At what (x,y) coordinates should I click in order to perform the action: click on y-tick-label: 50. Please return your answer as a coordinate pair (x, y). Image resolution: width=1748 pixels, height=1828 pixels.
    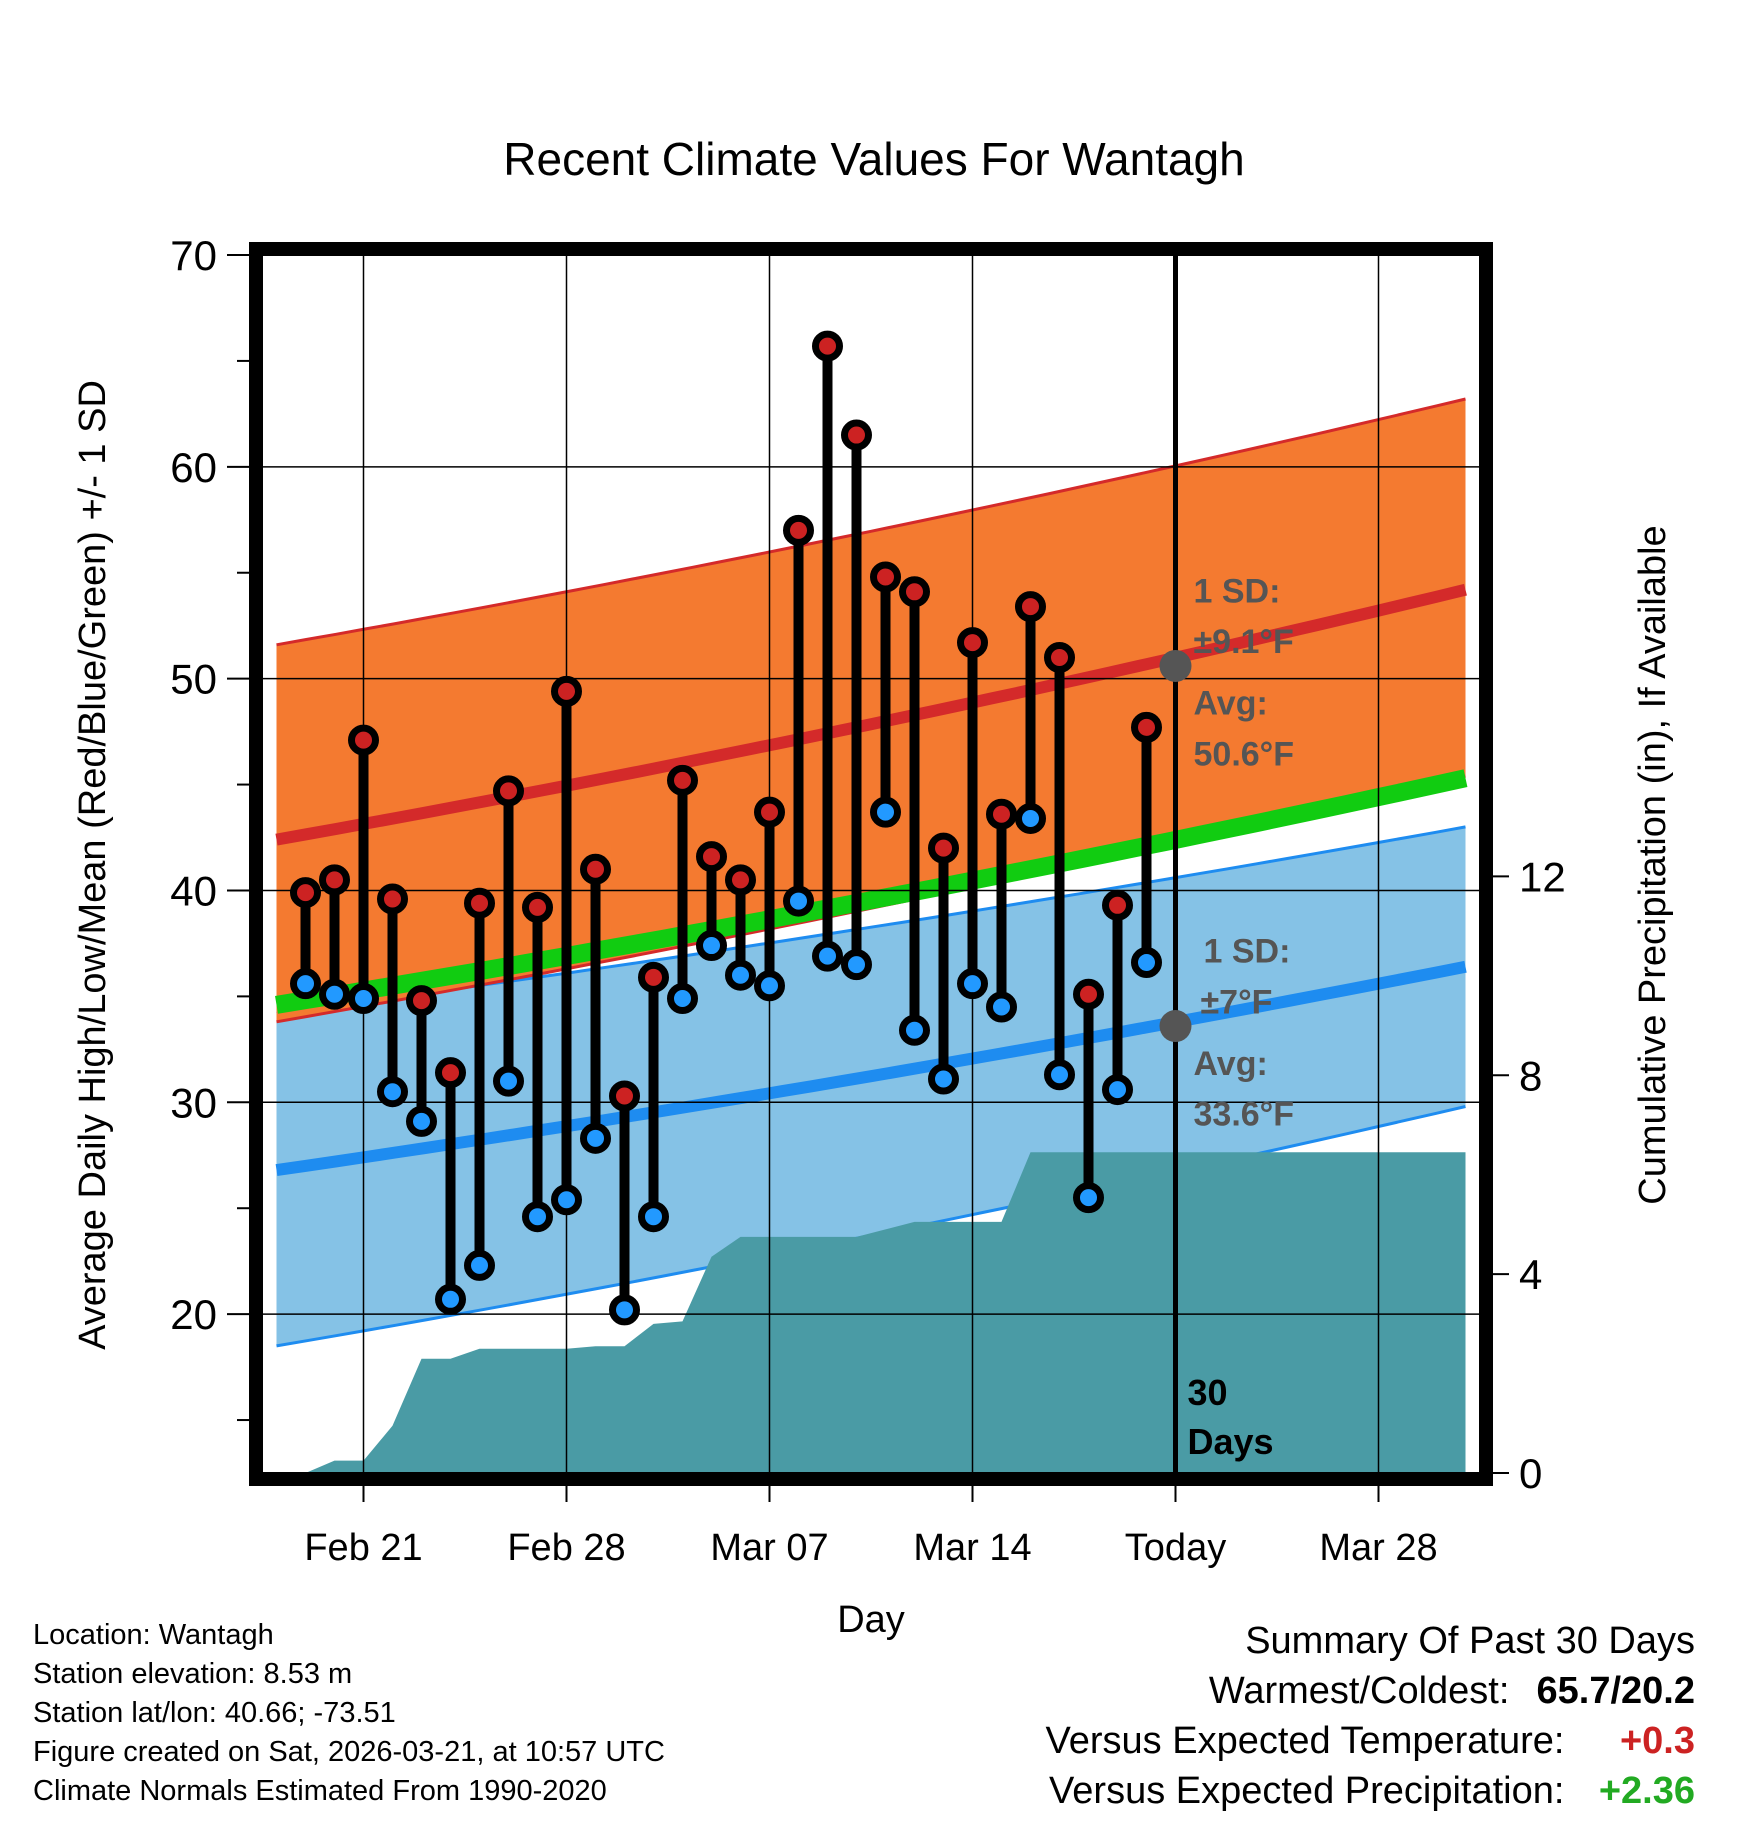
    Looking at the image, I should click on (193, 679).